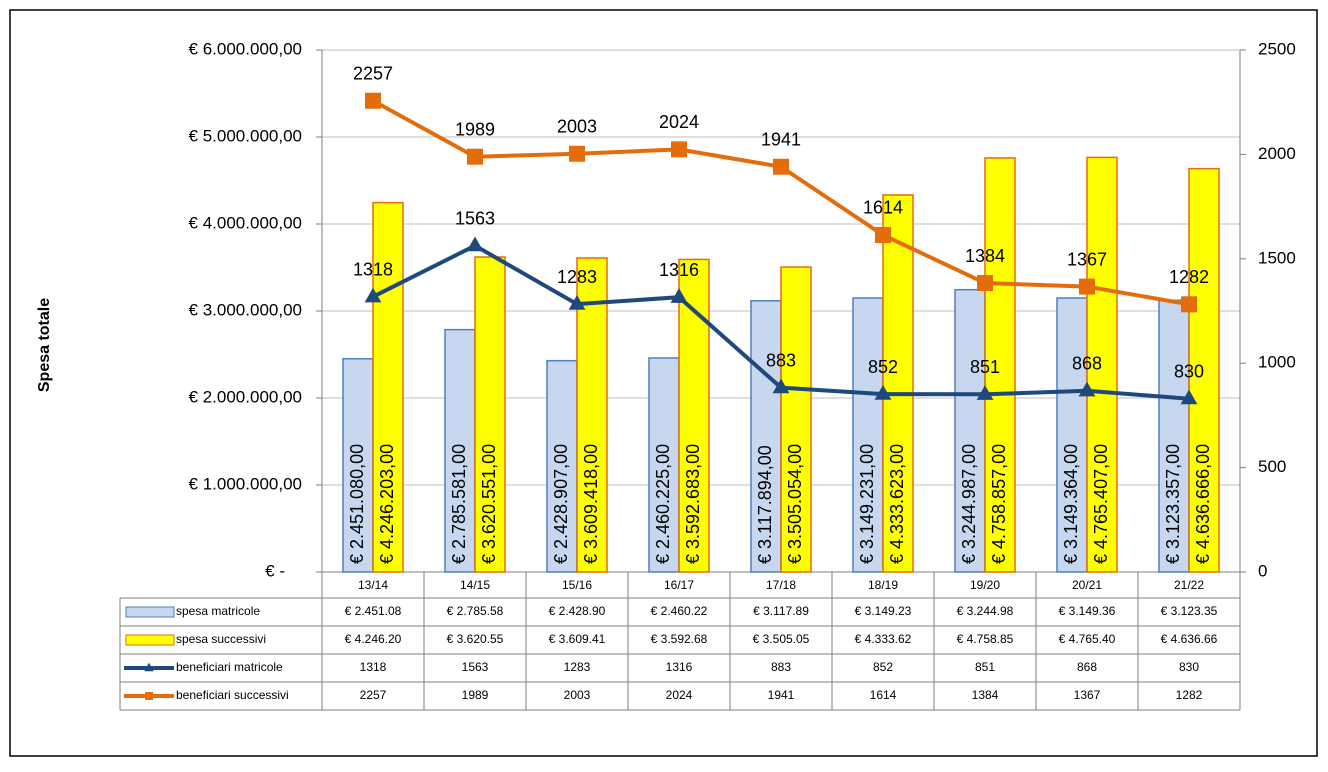 This screenshot has height=772, width=1328. I want to click on bar-value-label: € 3.592.683,00, so click(693, 504).